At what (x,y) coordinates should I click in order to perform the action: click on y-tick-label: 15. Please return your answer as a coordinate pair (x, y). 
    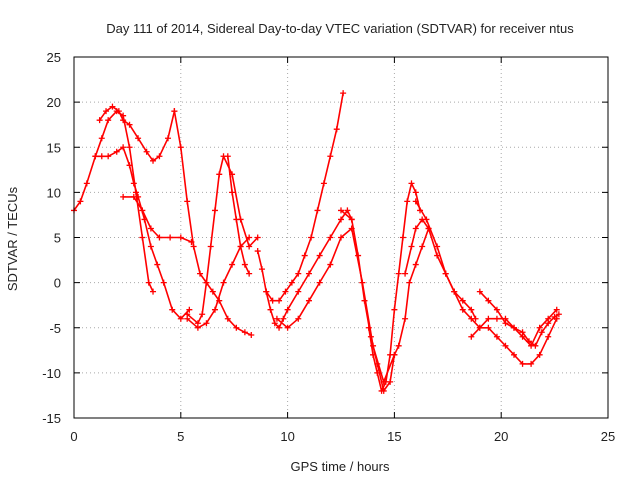
    Looking at the image, I should click on (54, 147).